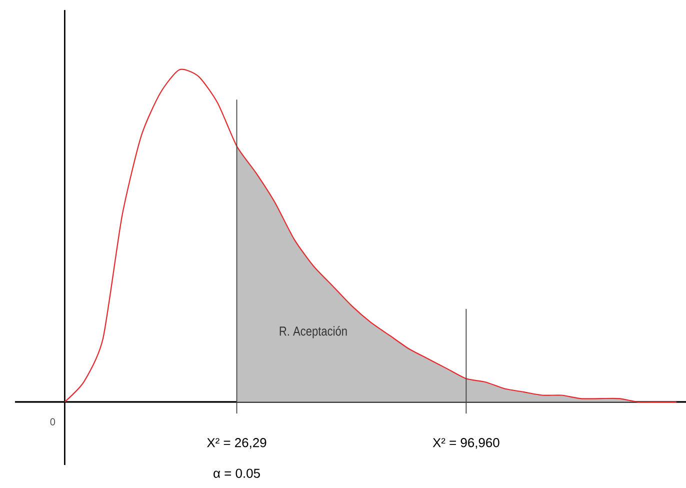 The height and width of the screenshot is (488, 686). I want to click on text: 0, so click(53, 422).